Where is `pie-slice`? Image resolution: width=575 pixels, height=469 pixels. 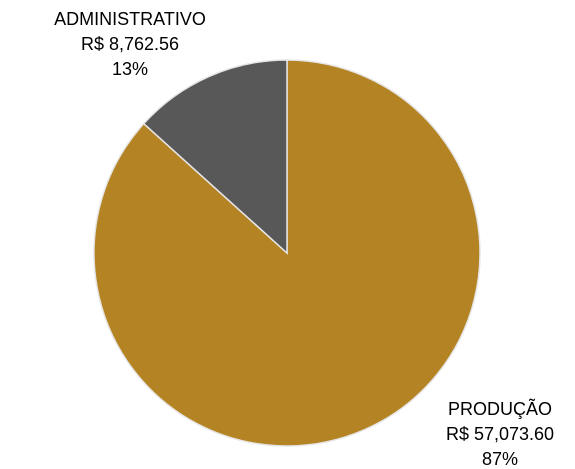
pie-slice is located at coordinates (215, 157).